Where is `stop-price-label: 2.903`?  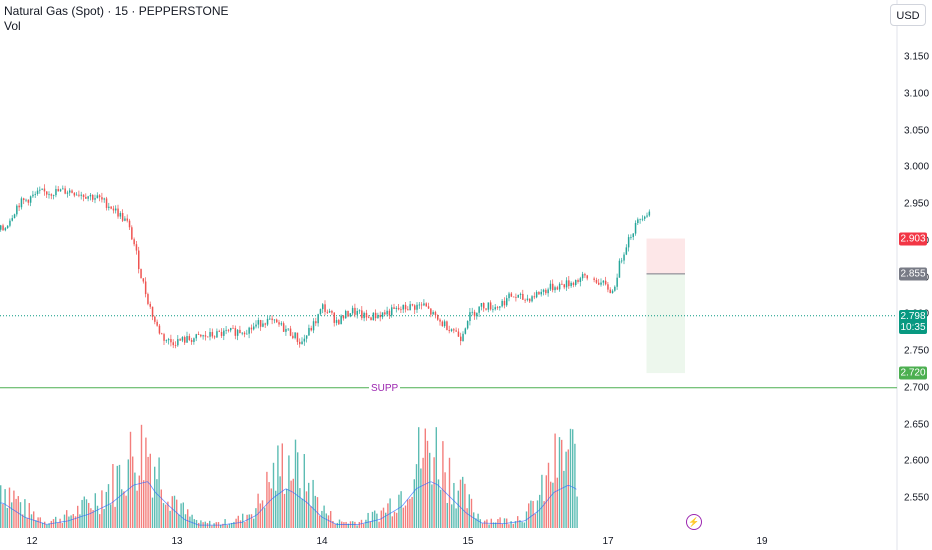 stop-price-label: 2.903 is located at coordinates (913, 239).